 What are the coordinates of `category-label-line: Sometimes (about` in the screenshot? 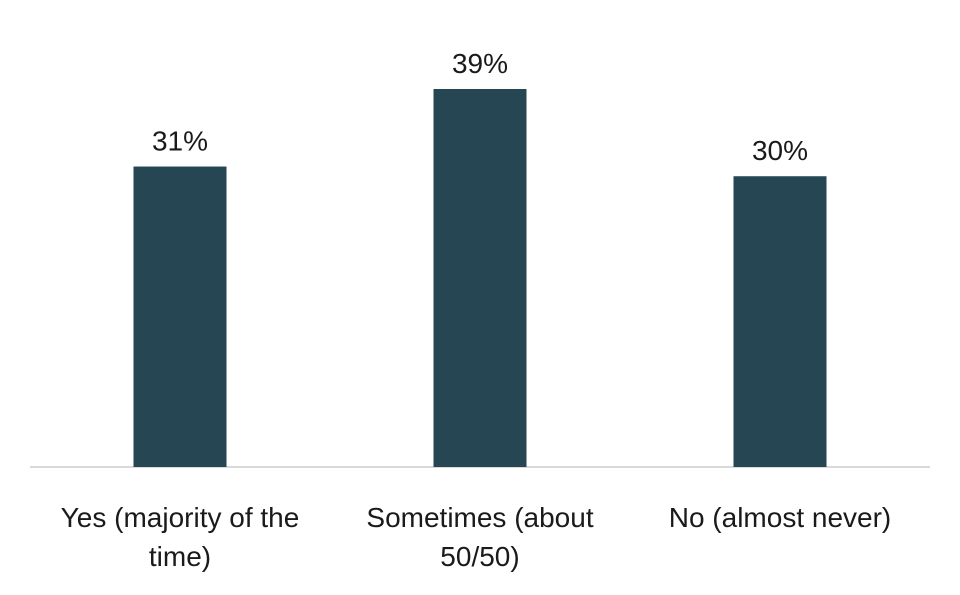 It's located at (479, 517).